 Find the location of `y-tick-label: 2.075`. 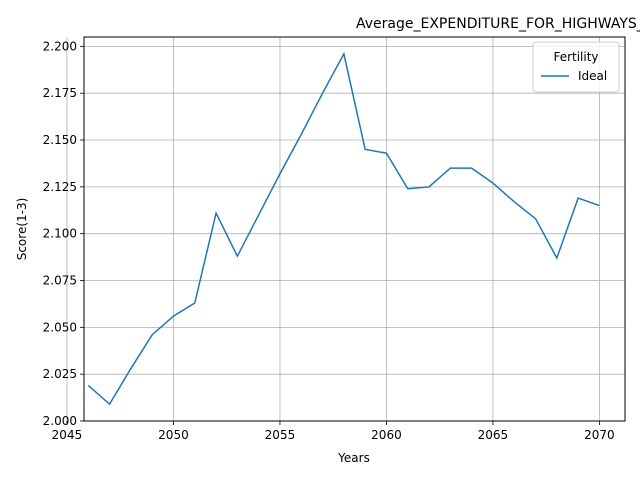

y-tick-label: 2.075 is located at coordinates (60, 281).